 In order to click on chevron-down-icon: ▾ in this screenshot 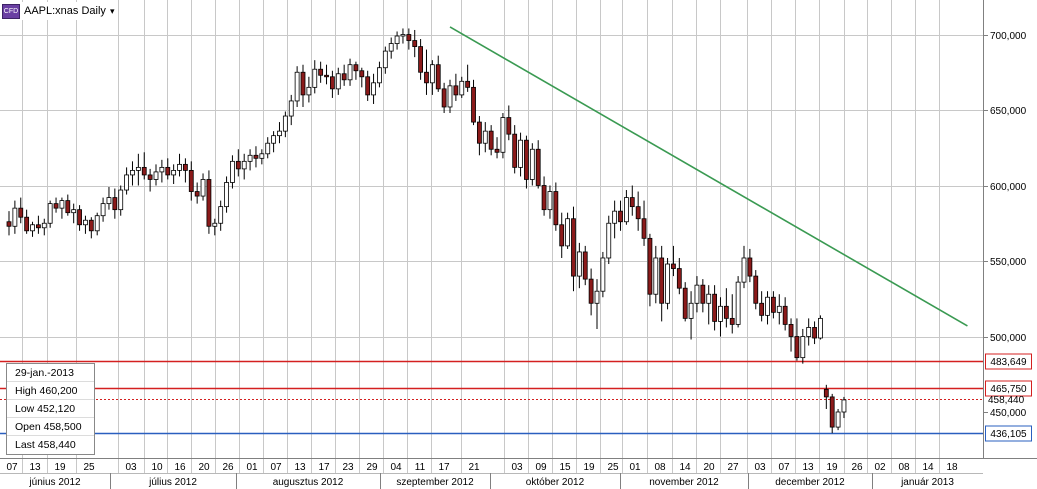, I will do `click(112, 10)`.